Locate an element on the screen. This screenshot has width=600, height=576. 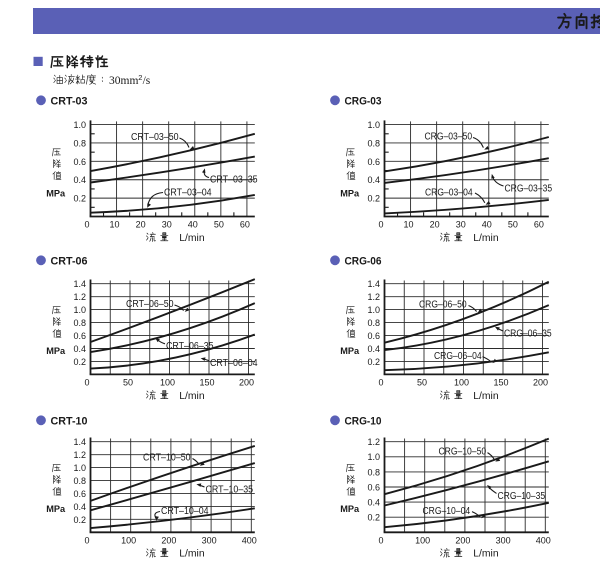
svg-text: CRT-10 is located at coordinates (69, 422).